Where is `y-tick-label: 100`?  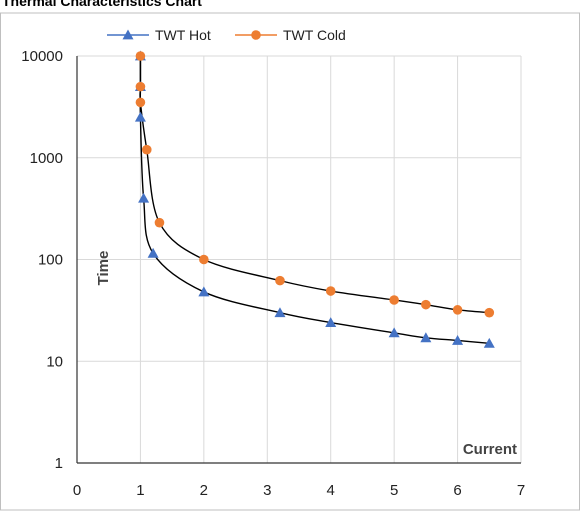 y-tick-label: 100 is located at coordinates (50, 260).